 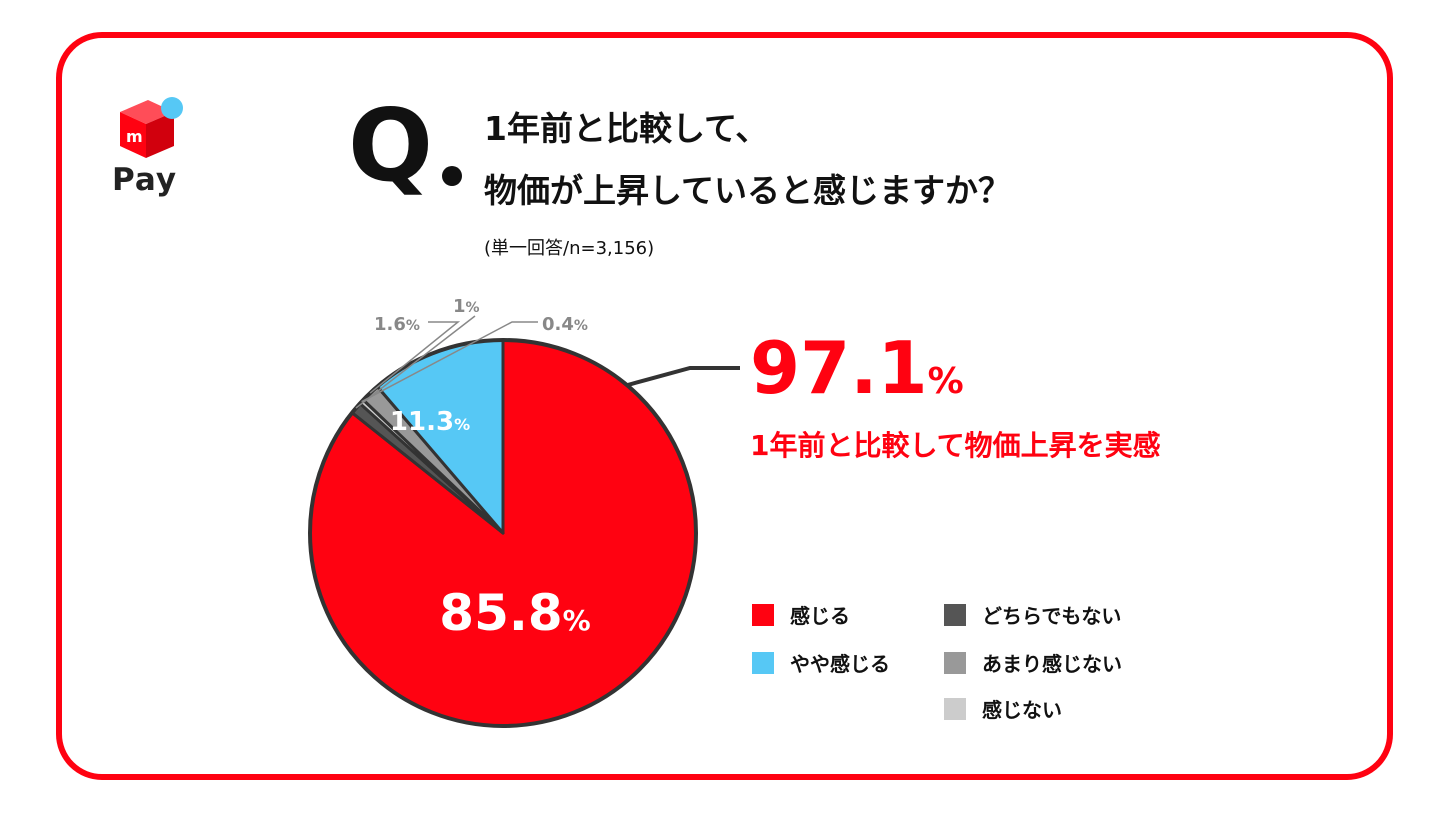 I want to click on logo-label: Pay, so click(x=145, y=180).